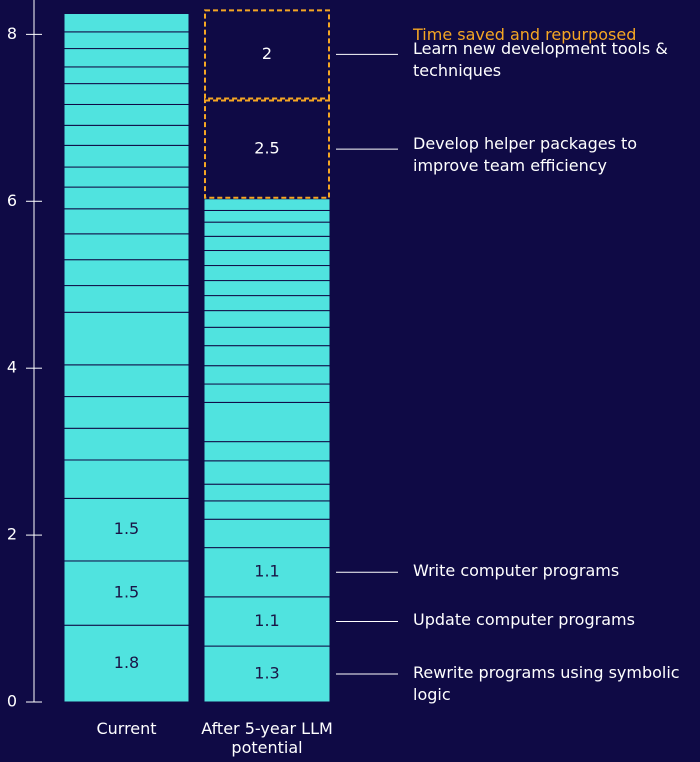  Describe the element at coordinates (12, 200) in the screenshot. I see `y-tick-label: 6` at that location.